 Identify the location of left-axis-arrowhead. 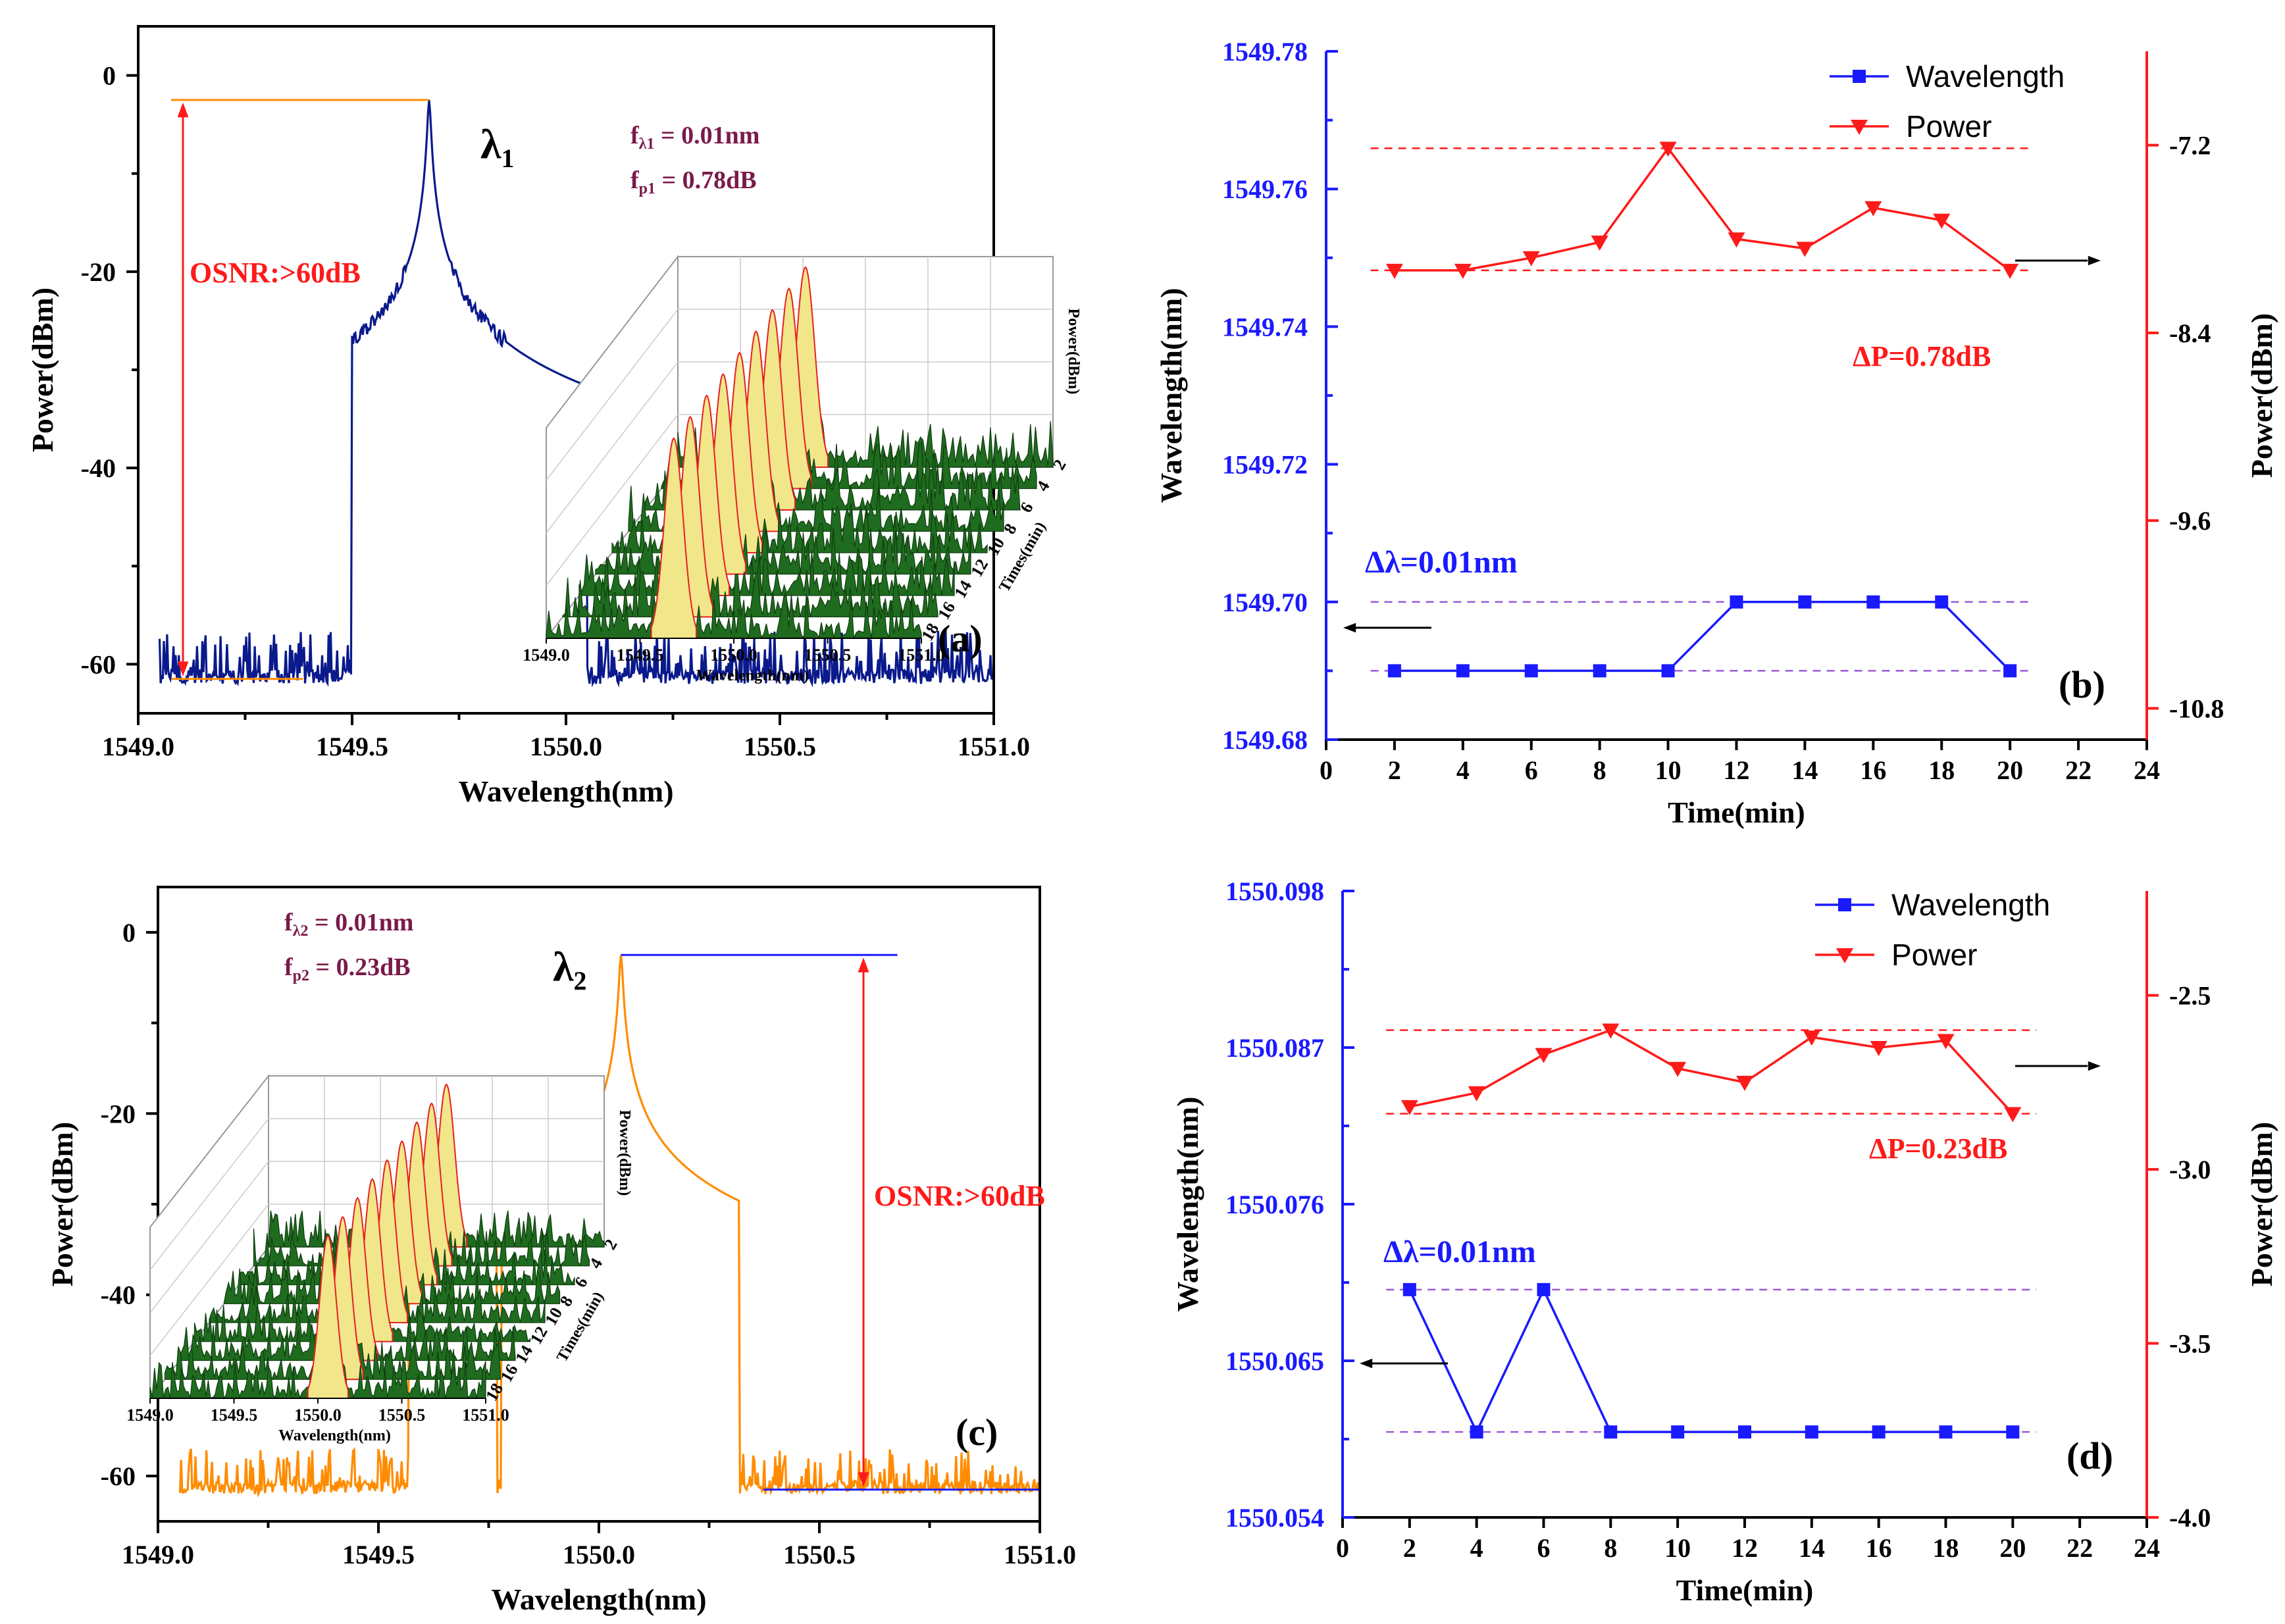
(1366, 1364).